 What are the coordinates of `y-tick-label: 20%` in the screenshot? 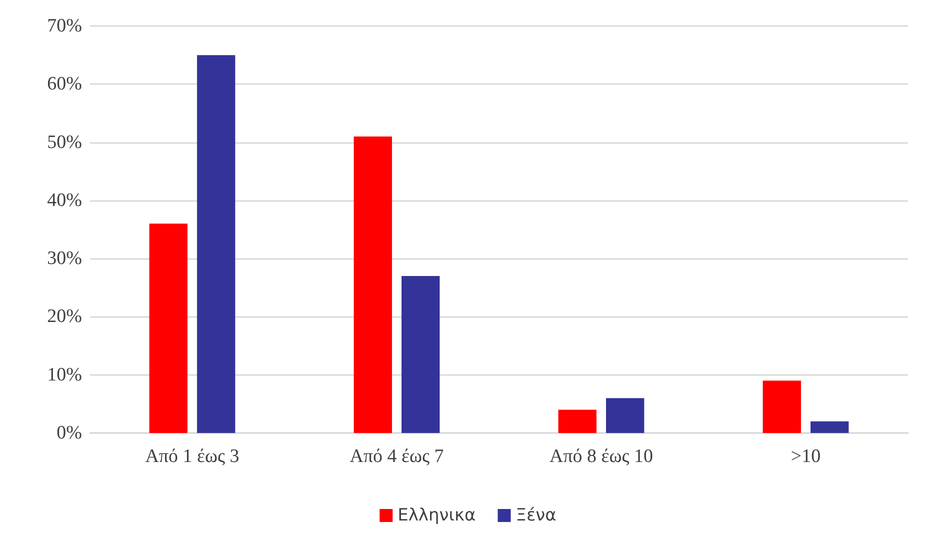 It's located at (64, 317).